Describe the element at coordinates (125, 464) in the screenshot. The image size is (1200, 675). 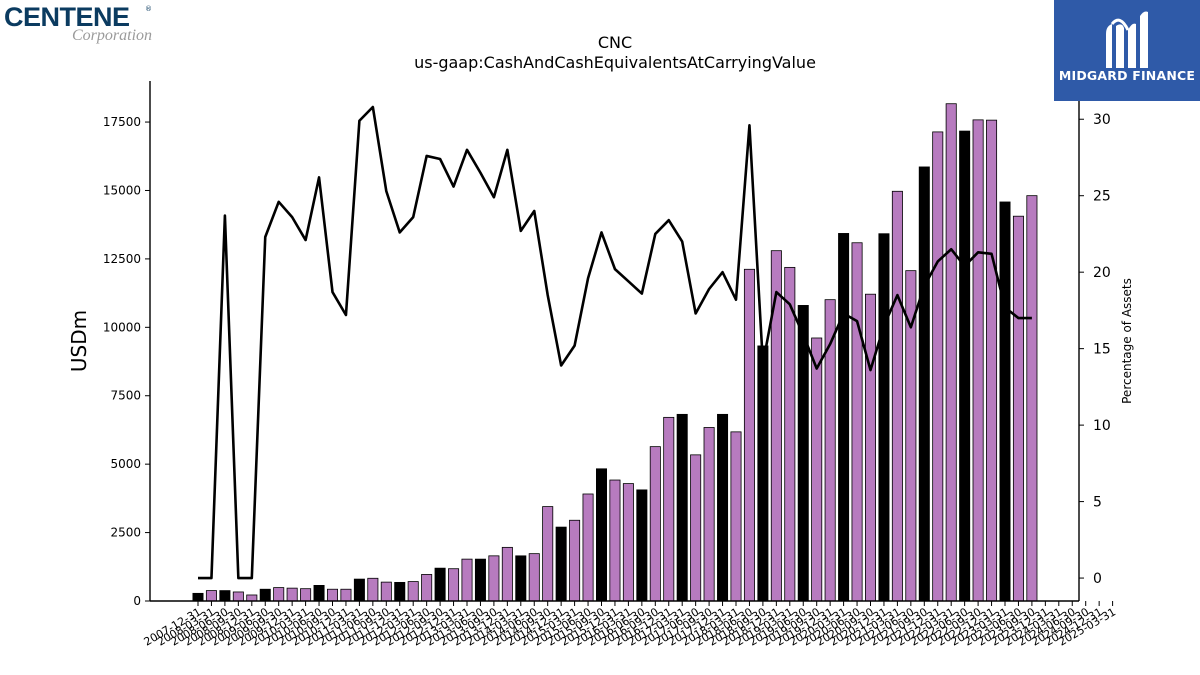
I see `y-tick-label: 5000` at that location.